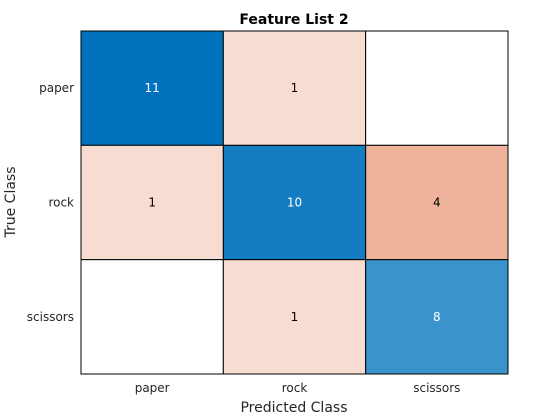  I want to click on cell-value: 4, so click(437, 203).